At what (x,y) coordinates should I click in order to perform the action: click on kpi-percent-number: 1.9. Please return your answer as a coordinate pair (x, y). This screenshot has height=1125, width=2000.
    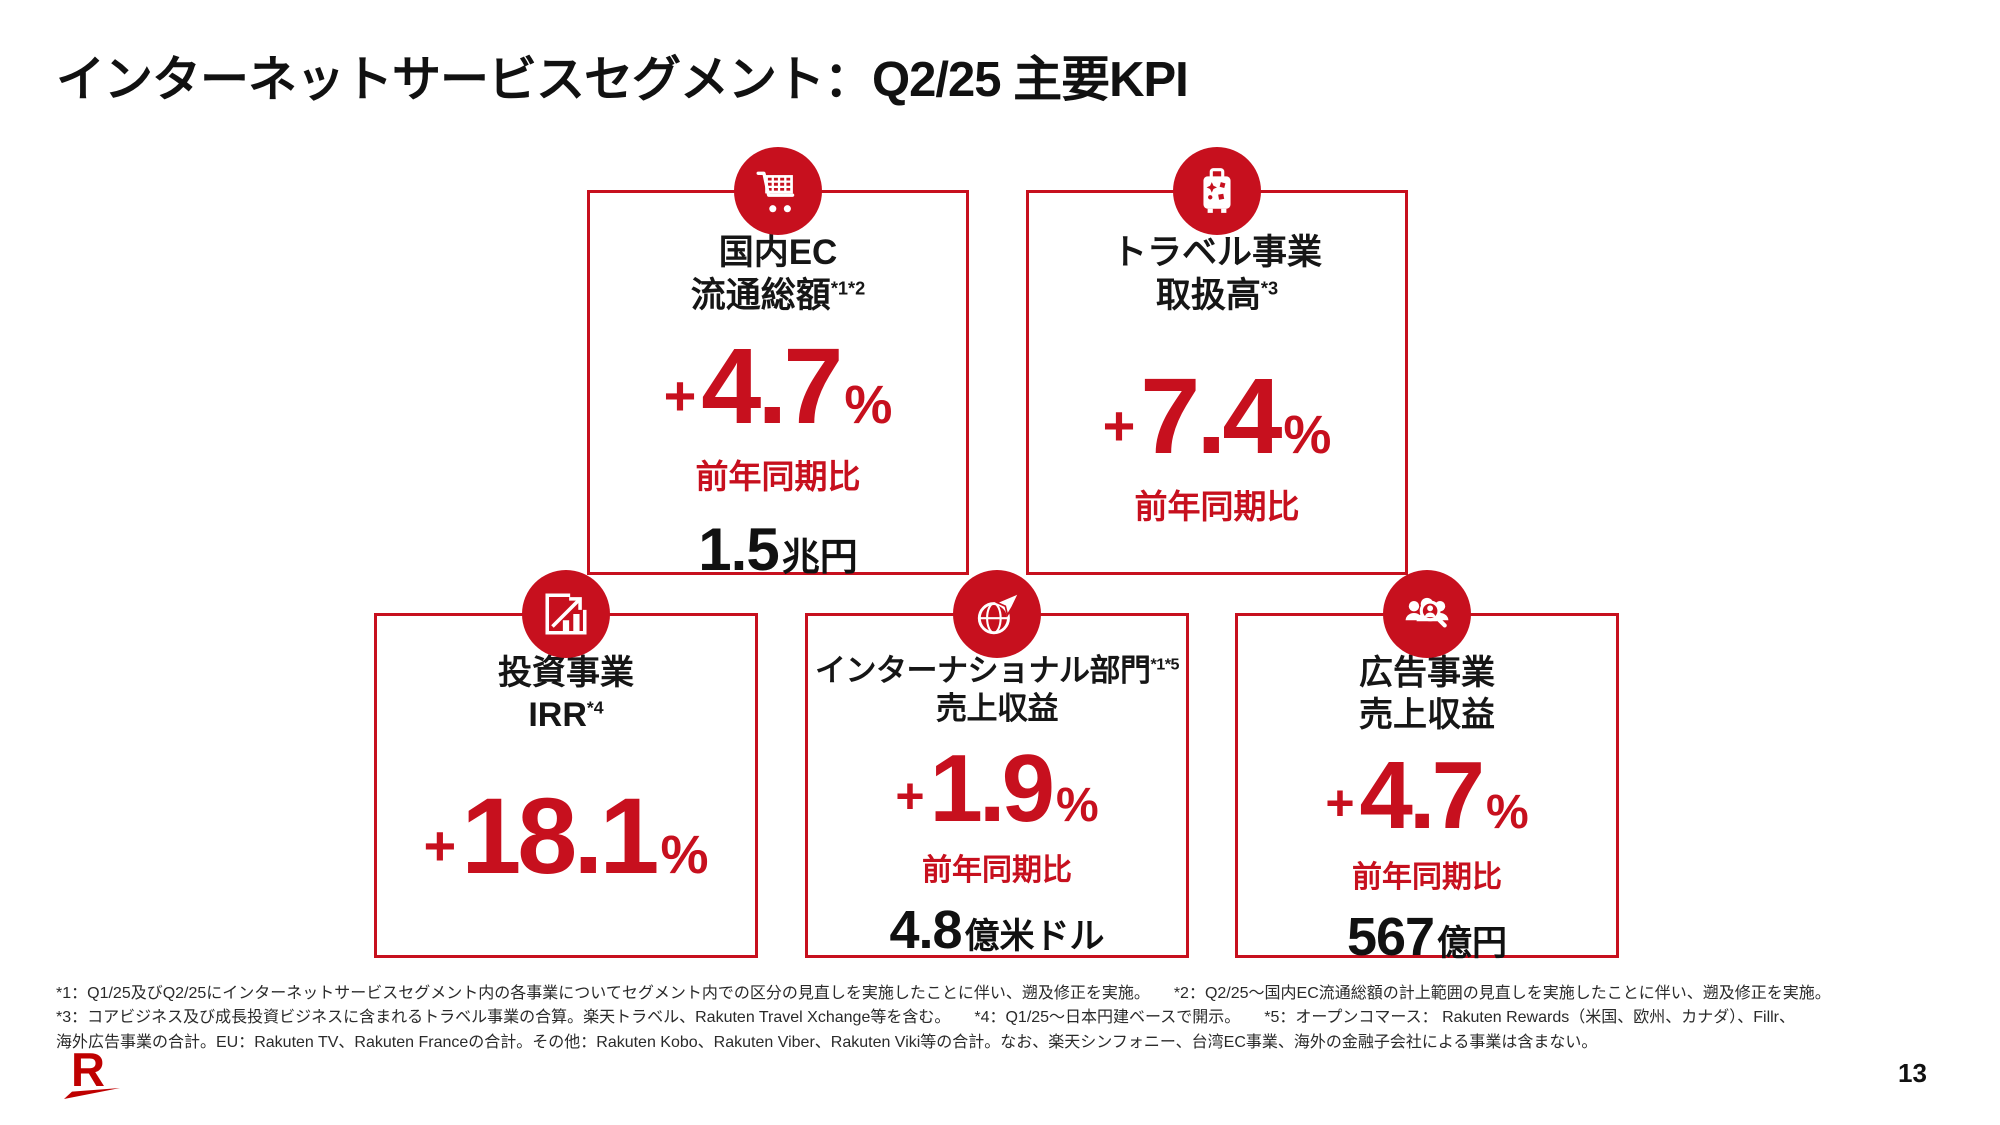
    Looking at the image, I should click on (992, 788).